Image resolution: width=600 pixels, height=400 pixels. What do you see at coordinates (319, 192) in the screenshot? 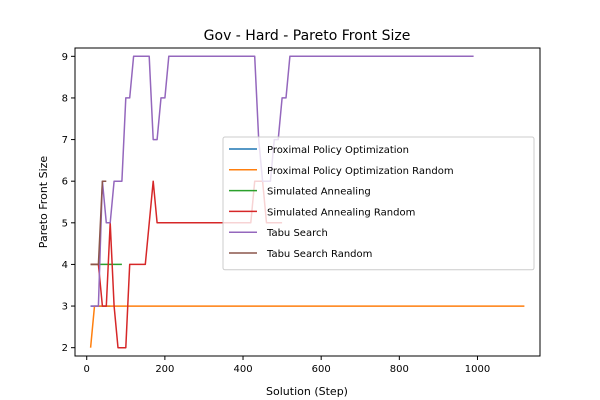
I see `legend-label-2: Simulated Annealing` at bounding box center [319, 192].